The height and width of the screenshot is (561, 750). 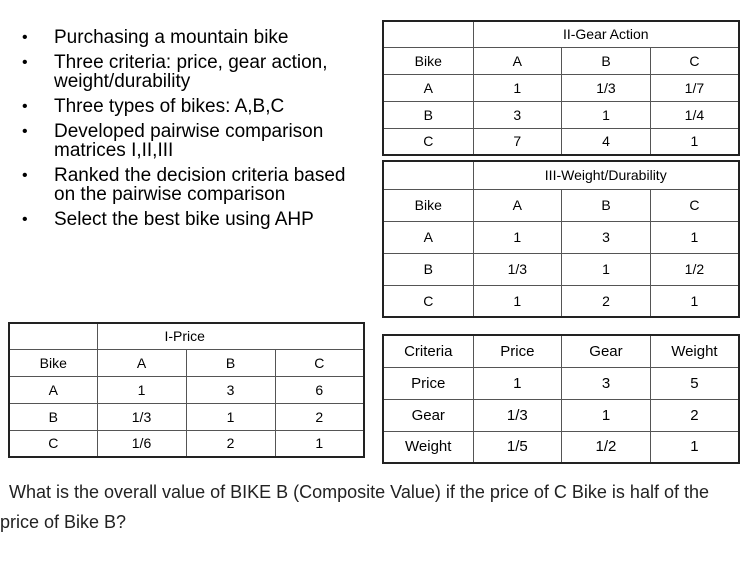 I want to click on table-cell: 6, so click(x=319, y=389).